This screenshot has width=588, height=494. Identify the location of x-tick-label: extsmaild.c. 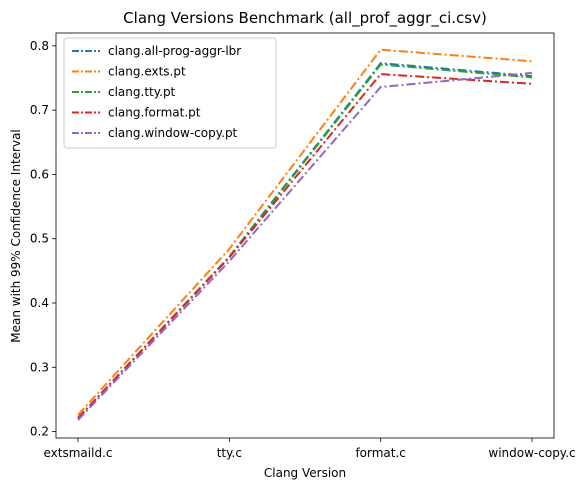
(78, 453).